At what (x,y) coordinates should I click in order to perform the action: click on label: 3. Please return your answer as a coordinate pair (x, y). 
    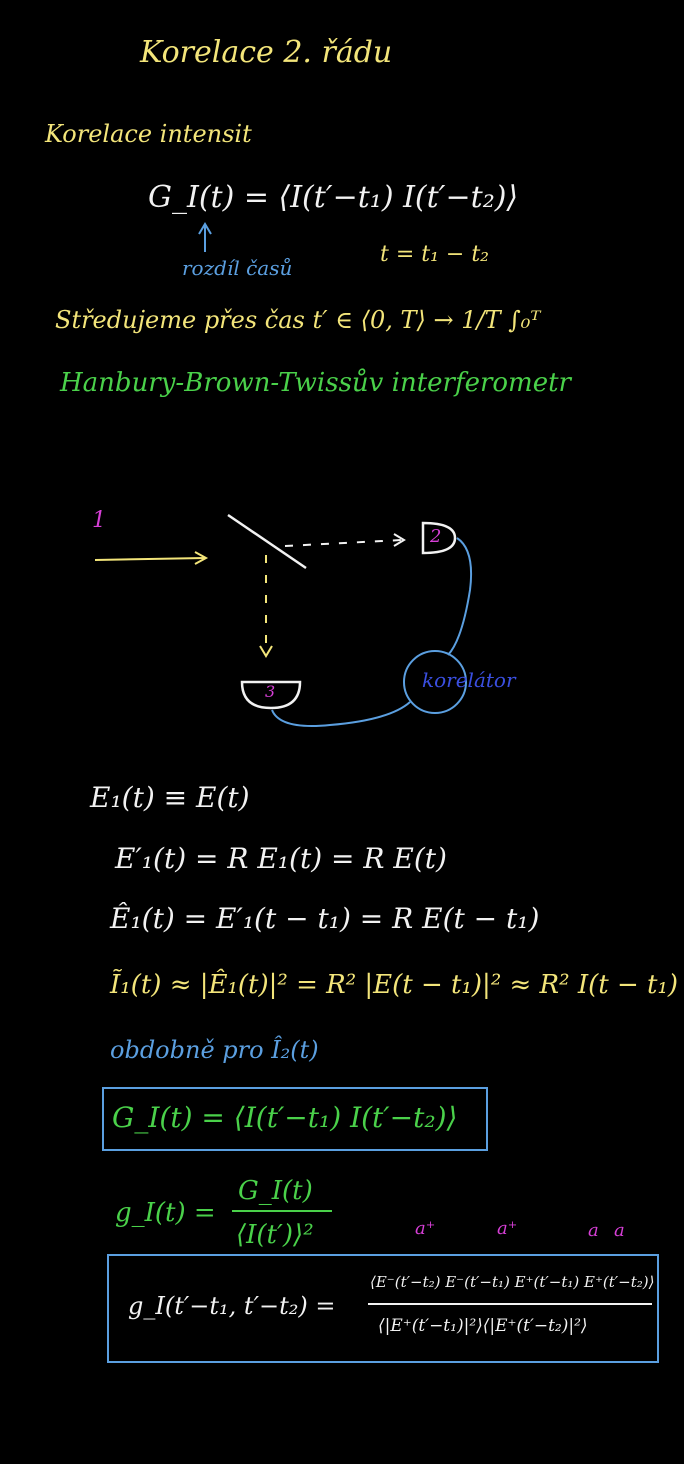
    Looking at the image, I should click on (270, 691).